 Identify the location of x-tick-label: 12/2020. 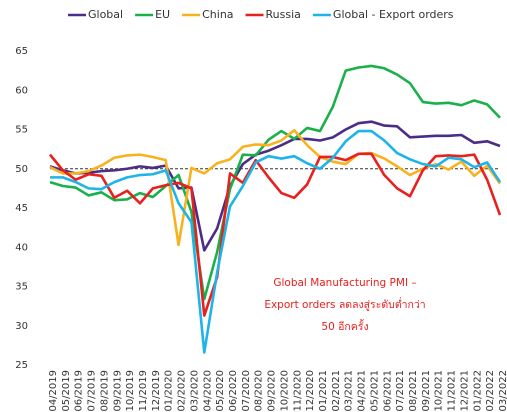
(310, 391).